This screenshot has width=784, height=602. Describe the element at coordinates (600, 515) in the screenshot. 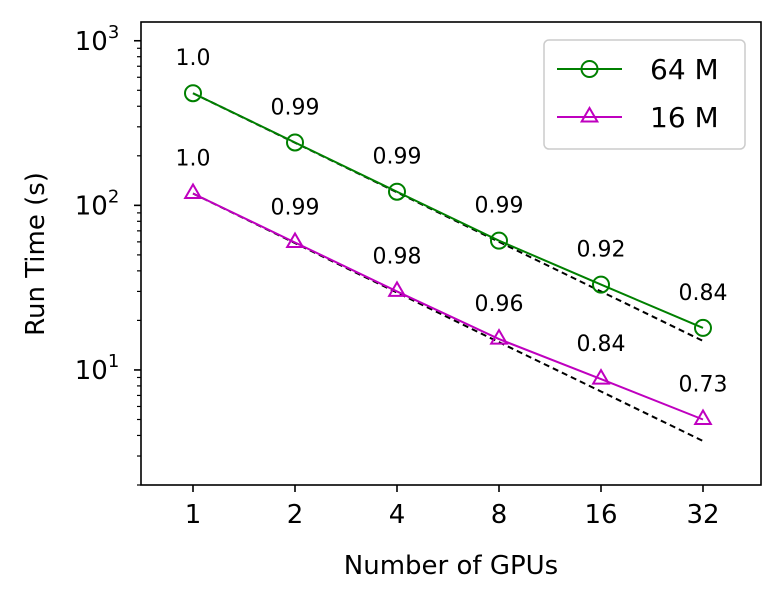

I see `x-tick-label: 16` at that location.